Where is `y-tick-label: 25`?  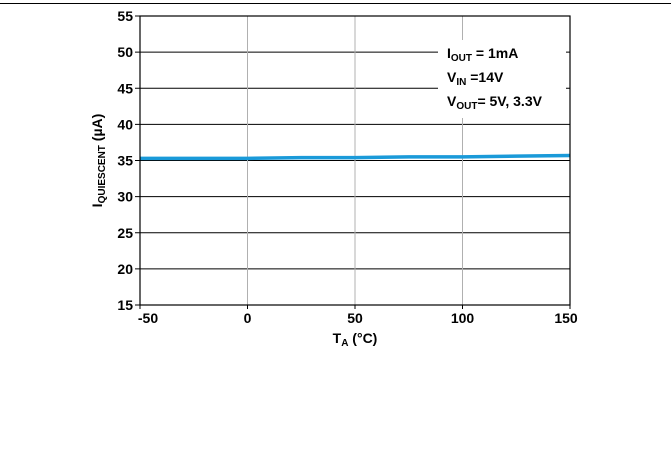 y-tick-label: 25 is located at coordinates (125, 233).